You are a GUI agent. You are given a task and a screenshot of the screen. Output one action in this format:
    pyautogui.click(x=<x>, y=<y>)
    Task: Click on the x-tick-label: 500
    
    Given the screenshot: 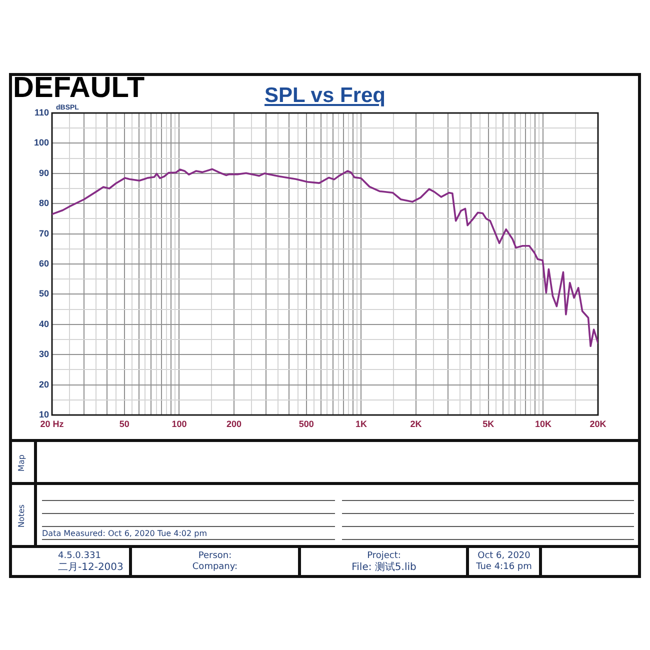 What is the action you would take?
    pyautogui.click(x=306, y=423)
    